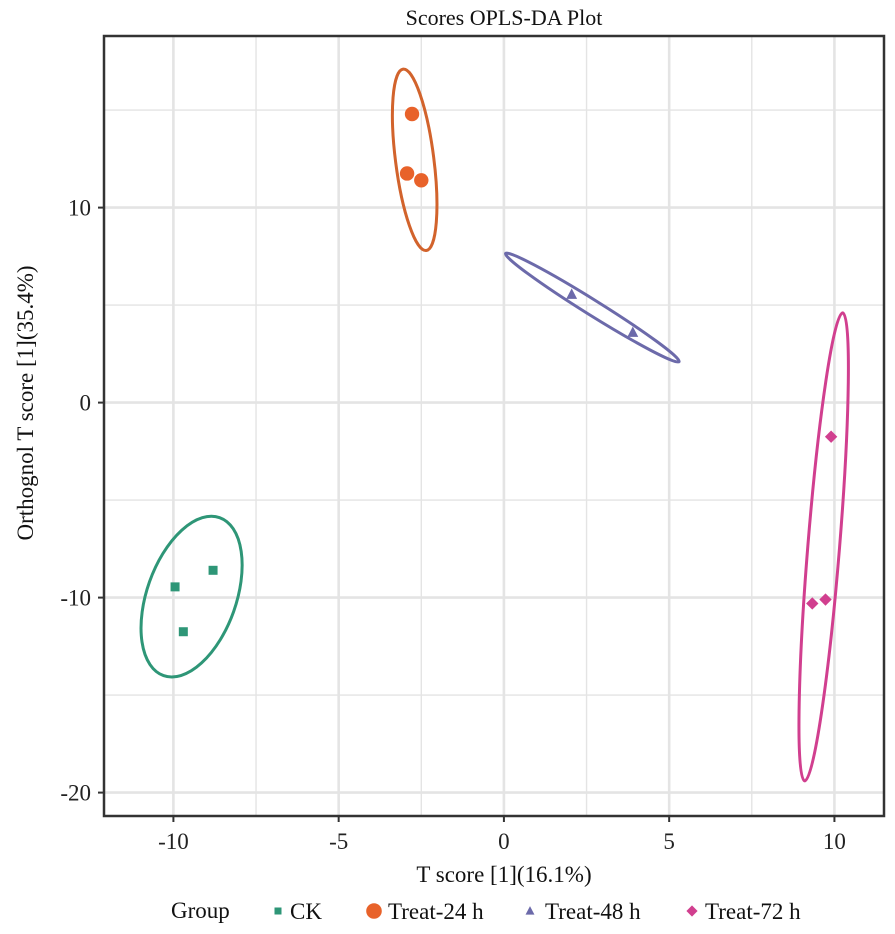 Image resolution: width=895 pixels, height=934 pixels. I want to click on x-tick-label: -10, so click(173, 841).